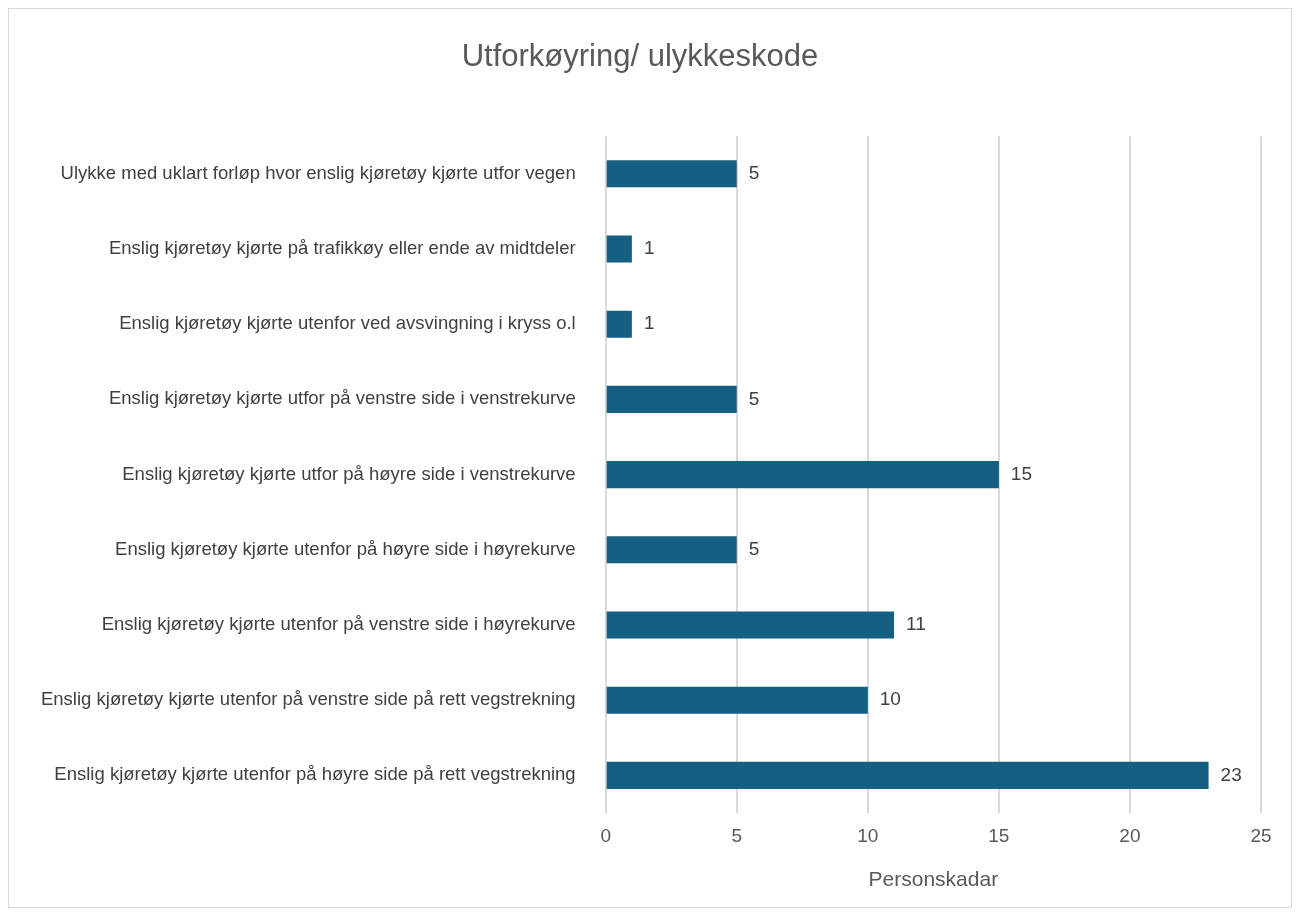 Image resolution: width=1300 pixels, height=917 pixels. What do you see at coordinates (342, 398) in the screenshot?
I see `y-tick-label: Enslig kjøretøy kjørte utfor på venstre side i venstrekurve` at bounding box center [342, 398].